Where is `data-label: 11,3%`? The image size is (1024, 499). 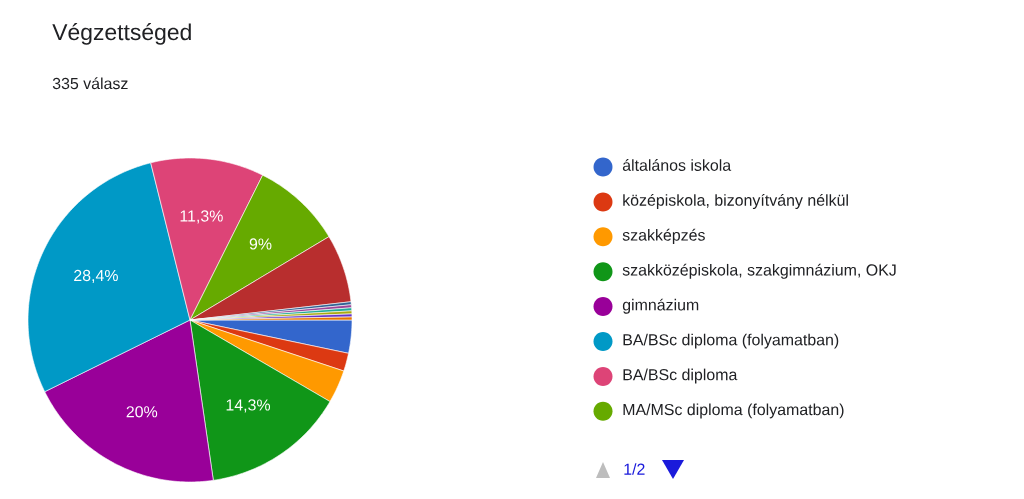
data-label: 11,3% is located at coordinates (201, 217).